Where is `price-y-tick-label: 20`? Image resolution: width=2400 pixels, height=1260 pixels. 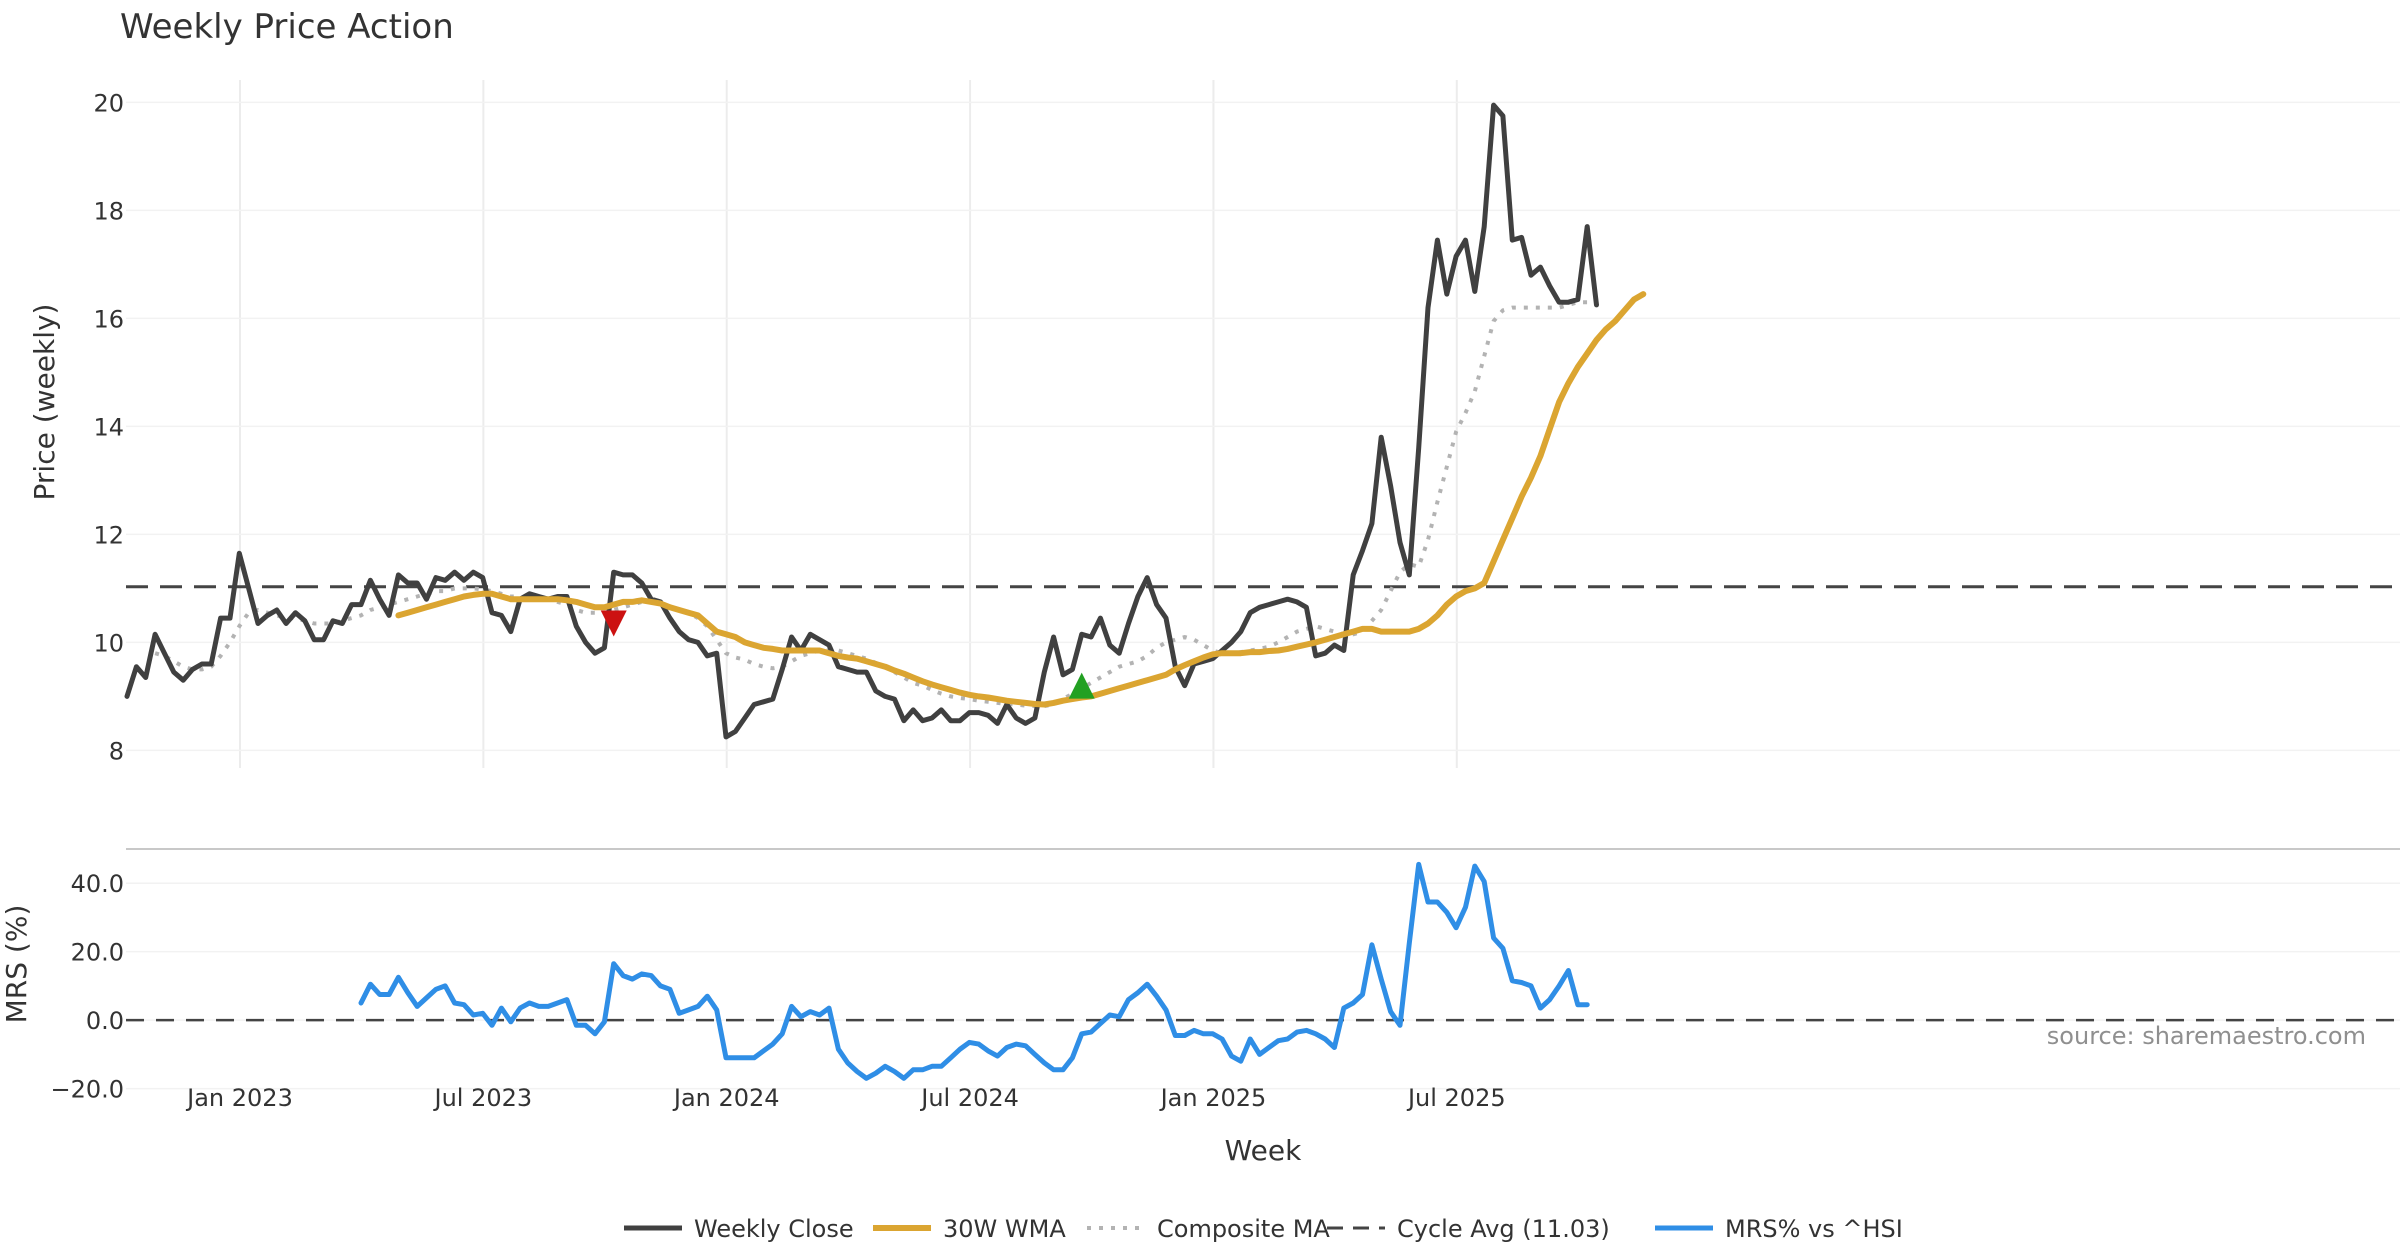 price-y-tick-label: 20 is located at coordinates (108, 103).